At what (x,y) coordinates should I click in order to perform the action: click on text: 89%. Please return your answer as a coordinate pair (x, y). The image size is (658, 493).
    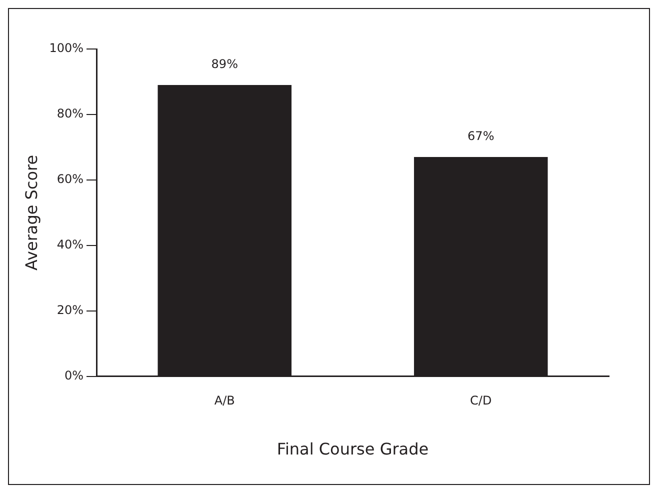
    Looking at the image, I should click on (224, 64).